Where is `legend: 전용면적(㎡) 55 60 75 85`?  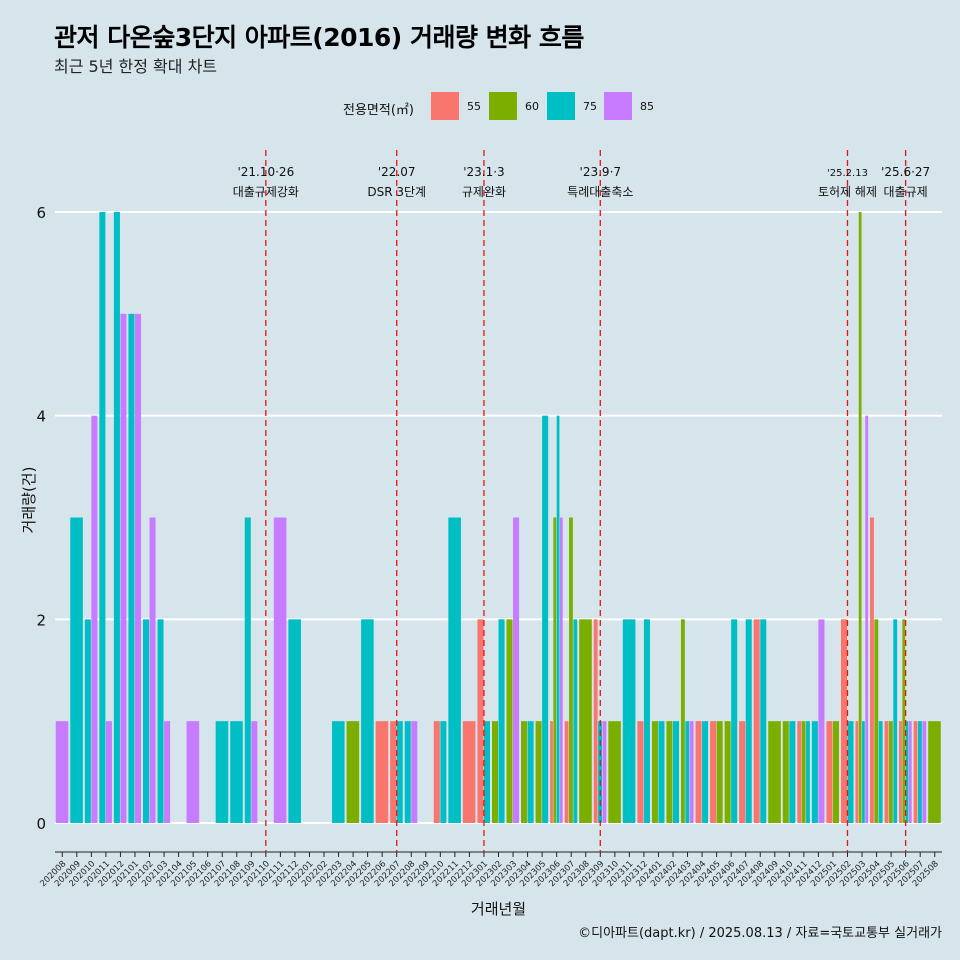
legend: 전용면적(㎡) 55 60 75 85 is located at coordinates (480, 107).